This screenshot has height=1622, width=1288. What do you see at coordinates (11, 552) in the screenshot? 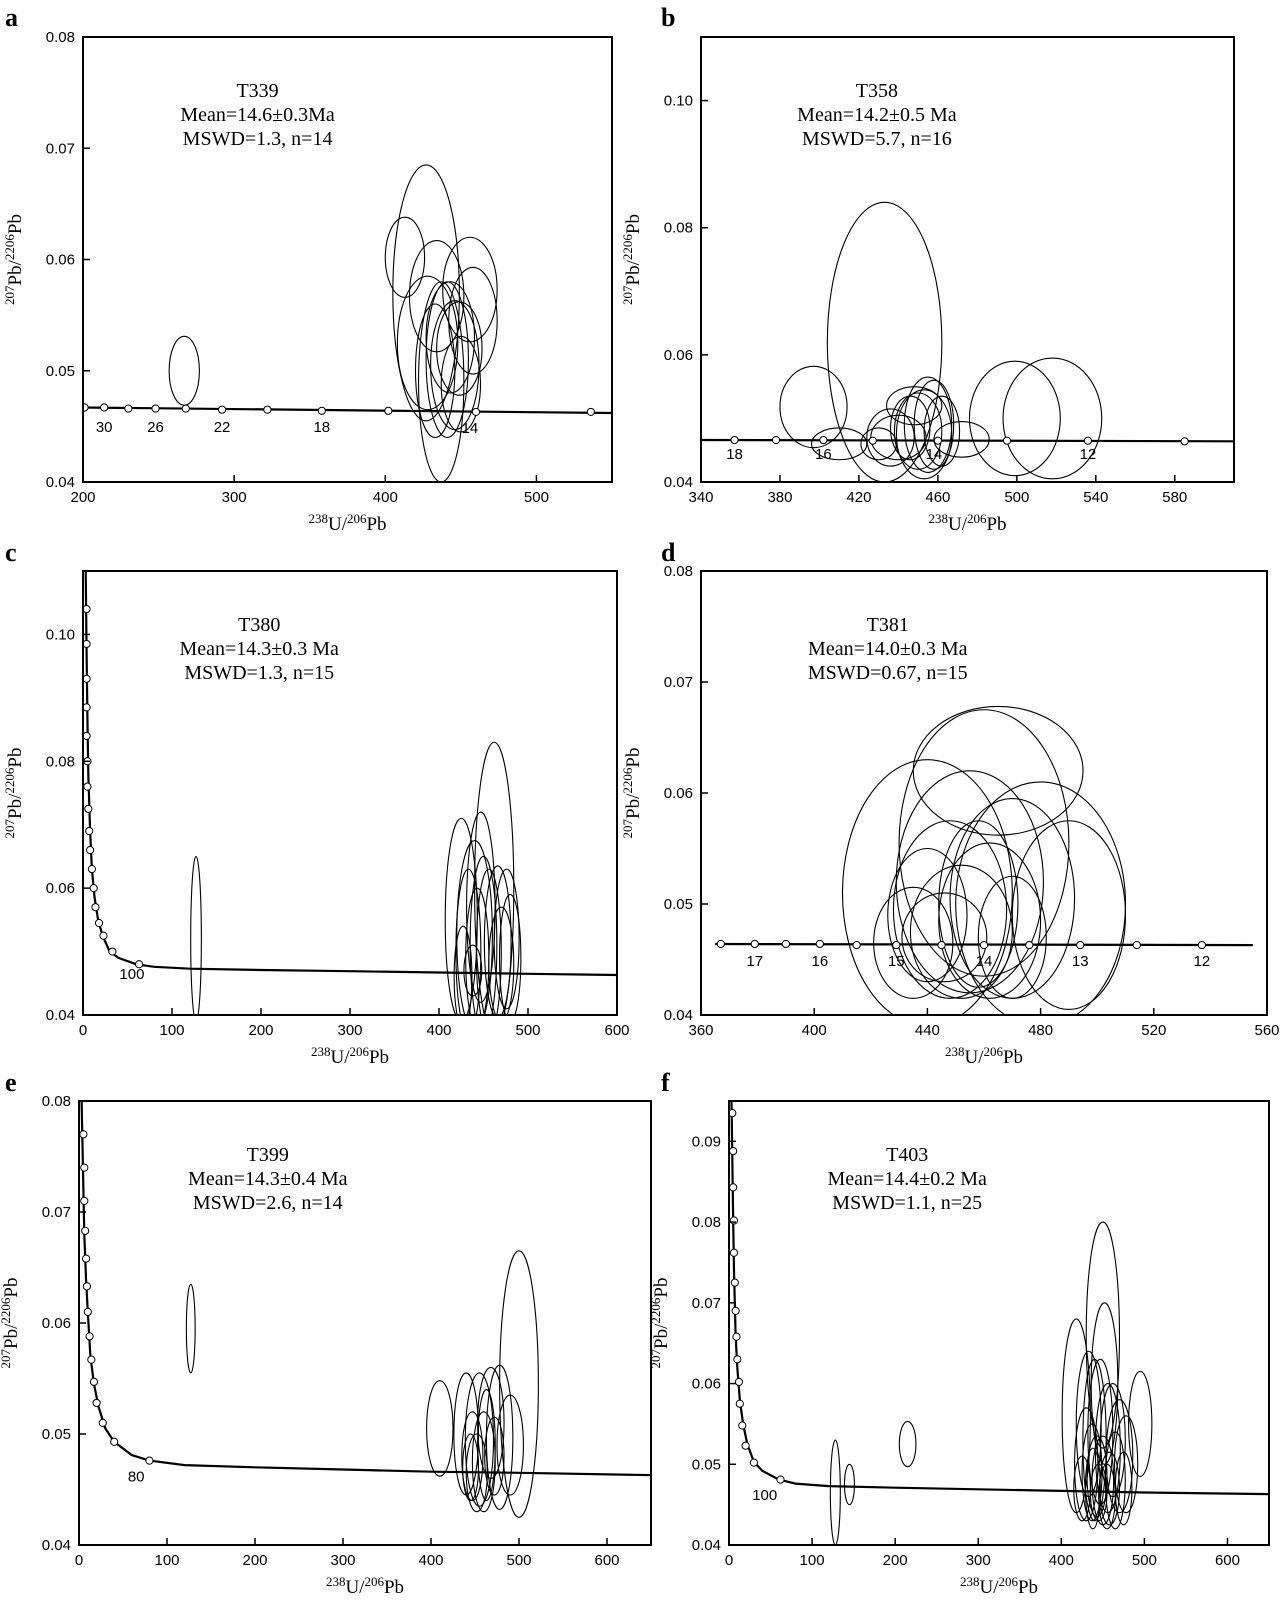
I see `panel-letter: c` at bounding box center [11, 552].